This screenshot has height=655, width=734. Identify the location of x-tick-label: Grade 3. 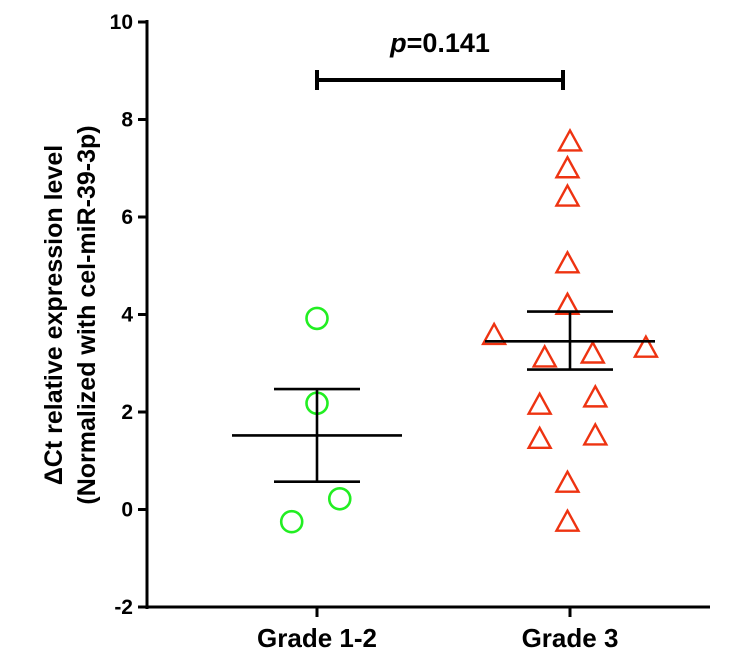
(570, 638).